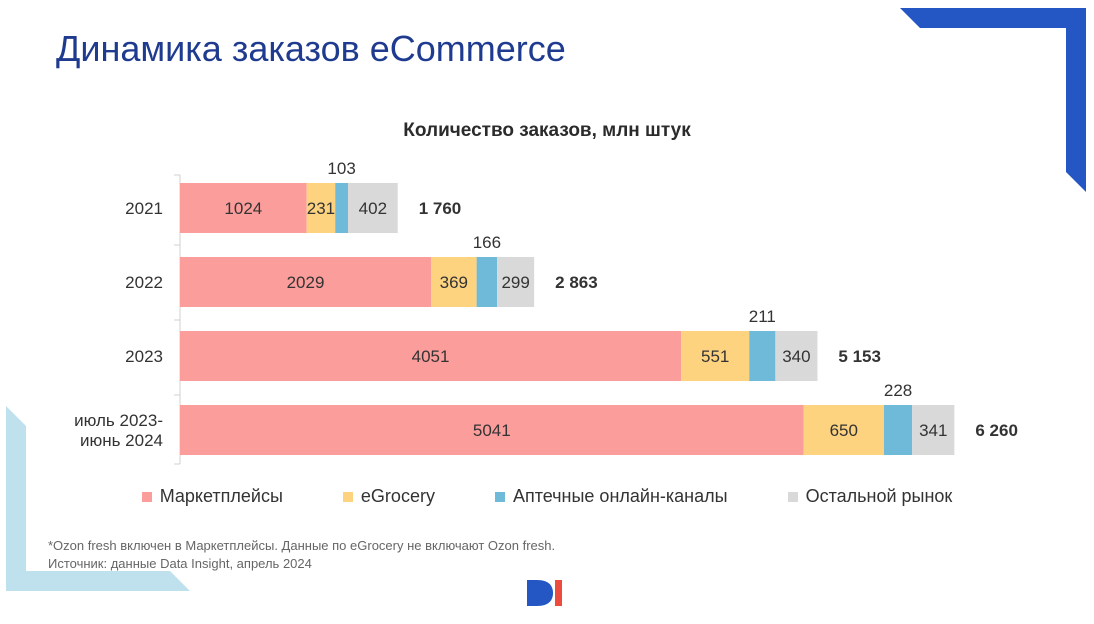 The height and width of the screenshot is (624, 1094). What do you see at coordinates (859, 356) in the screenshot?
I see `total-label: 5 153` at bounding box center [859, 356].